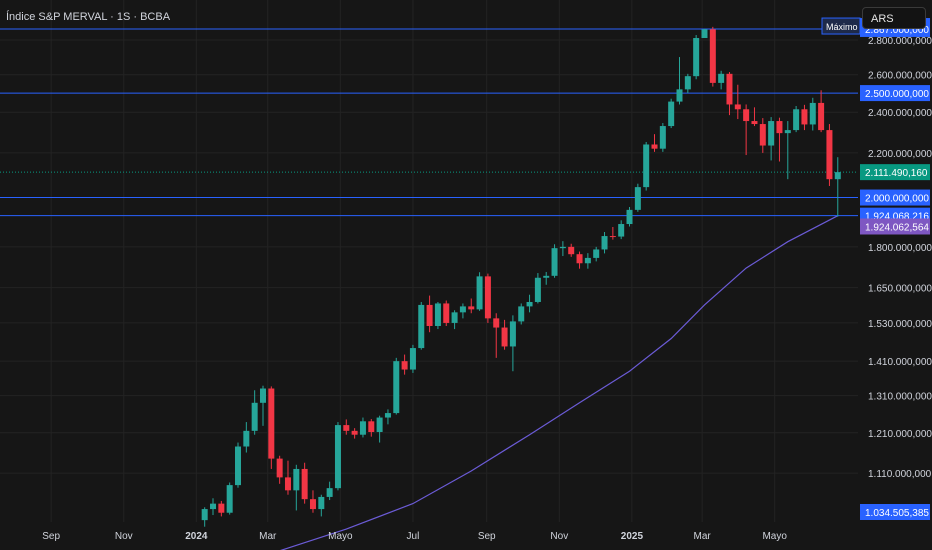  I want to click on price-badge-text: 1.034.505,385, so click(897, 513).